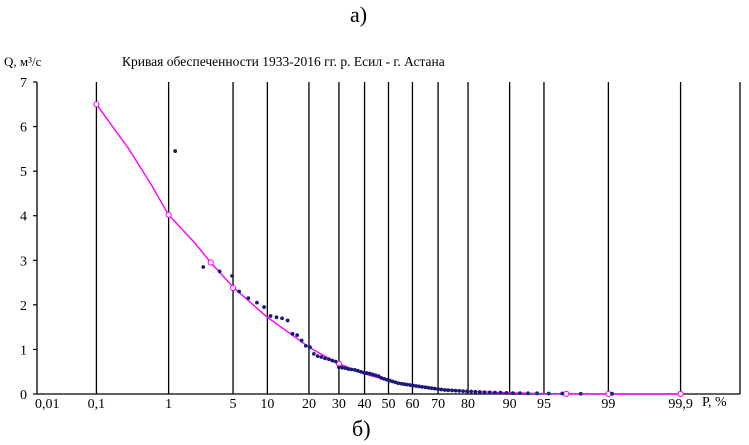 The height and width of the screenshot is (445, 749). What do you see at coordinates (23, 128) in the screenshot?
I see `y-tick-label: 6` at bounding box center [23, 128].